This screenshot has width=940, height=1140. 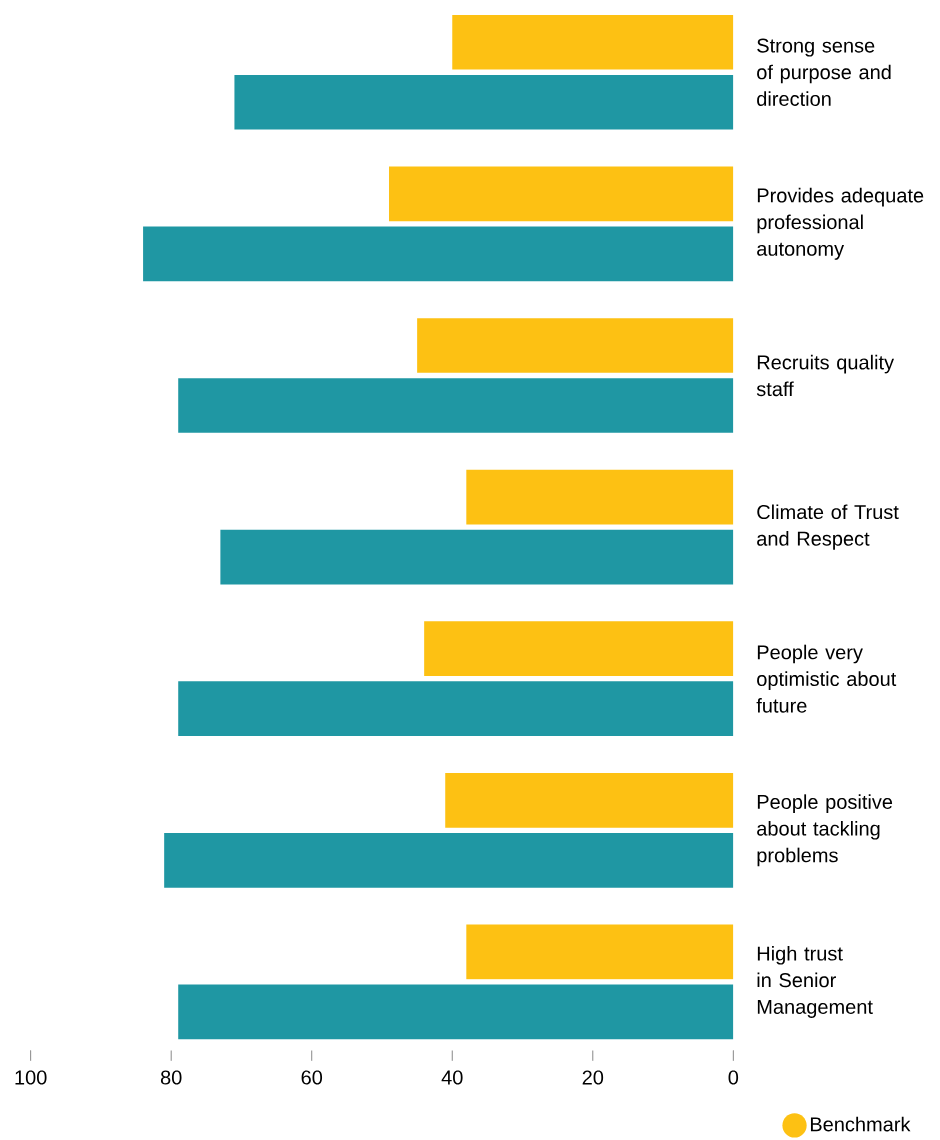 What do you see at coordinates (825, 375) in the screenshot?
I see `y-tick-label: Recruits quality staff` at bounding box center [825, 375].